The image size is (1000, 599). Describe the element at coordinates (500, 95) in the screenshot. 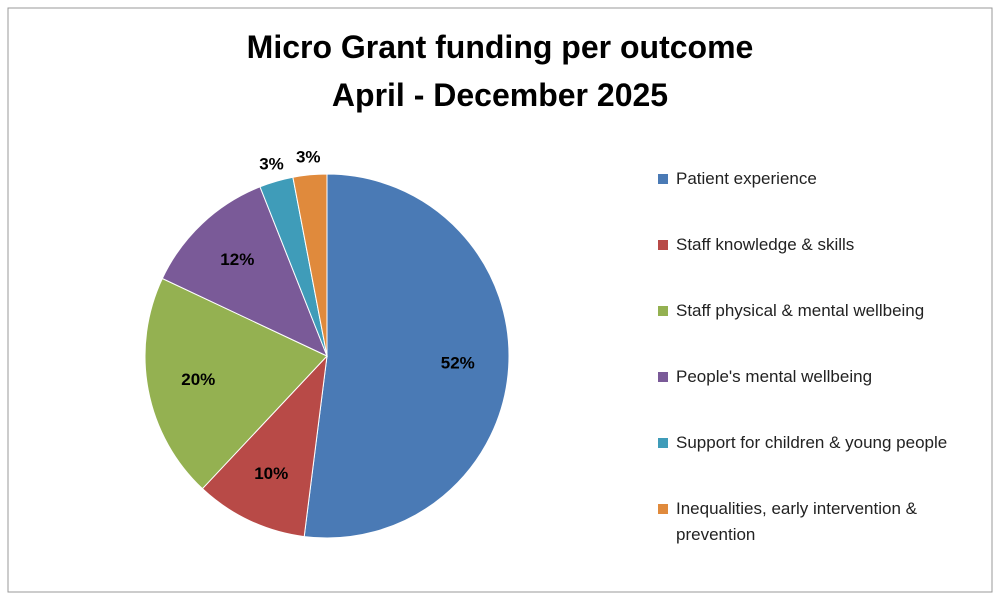

I see `chart-title: April - December 2025` at that location.